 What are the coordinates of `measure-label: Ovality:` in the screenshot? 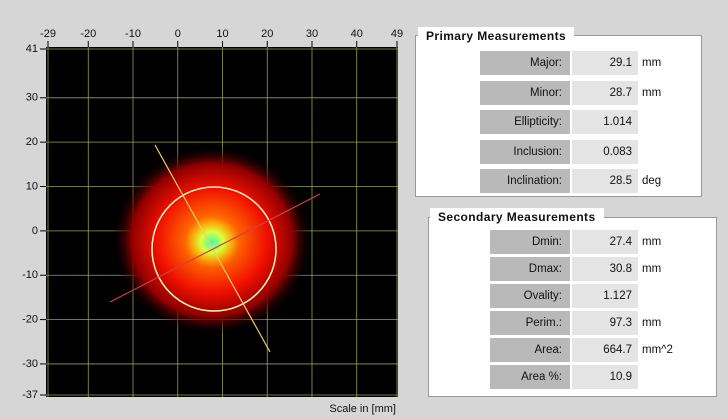 It's located at (530, 296).